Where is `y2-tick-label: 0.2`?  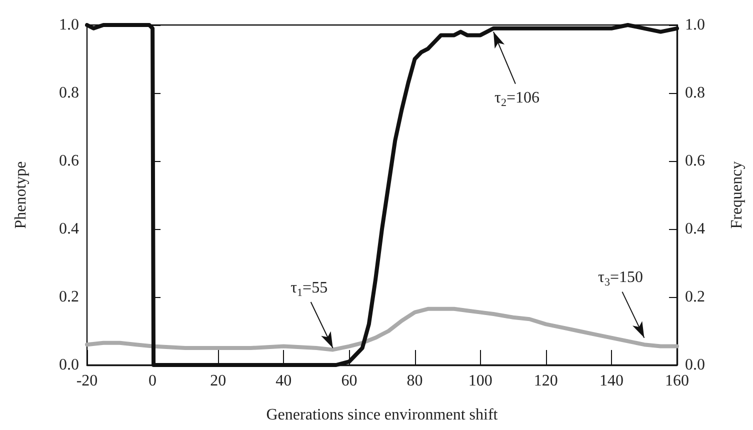 y2-tick-label: 0.2 is located at coordinates (695, 297).